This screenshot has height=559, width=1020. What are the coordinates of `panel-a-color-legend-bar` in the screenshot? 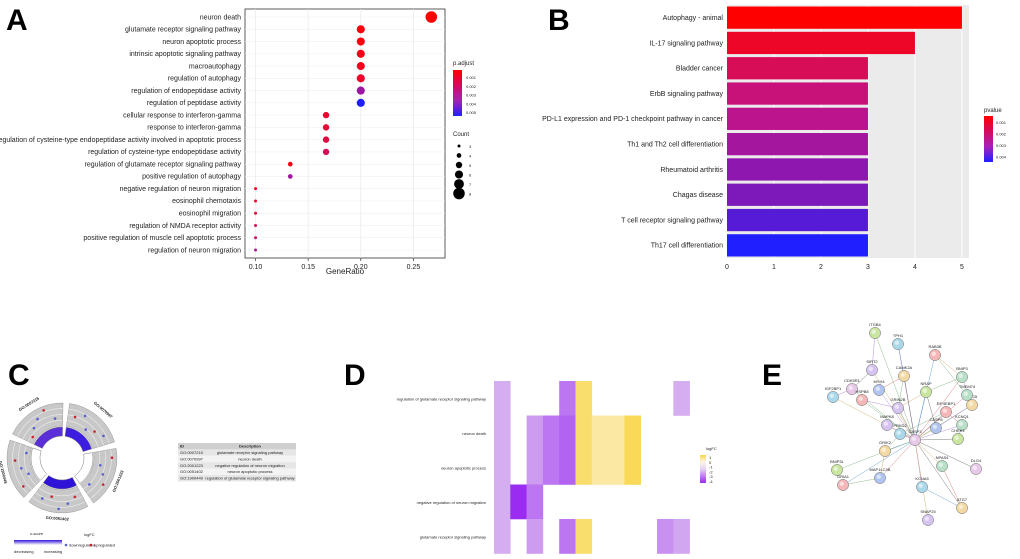 It's located at (457, 93).